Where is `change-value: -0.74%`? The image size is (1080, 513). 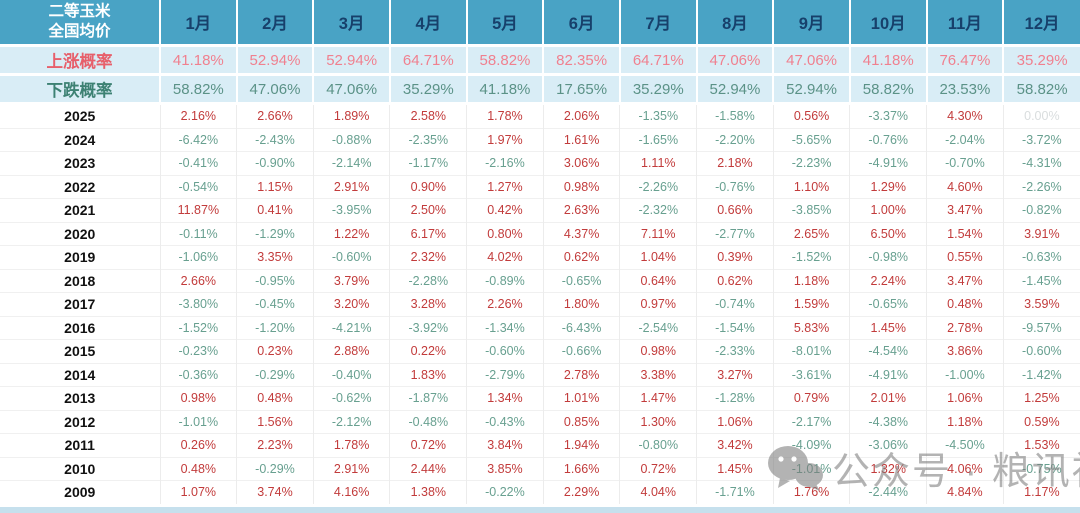
change-value: -0.74% is located at coordinates (735, 304).